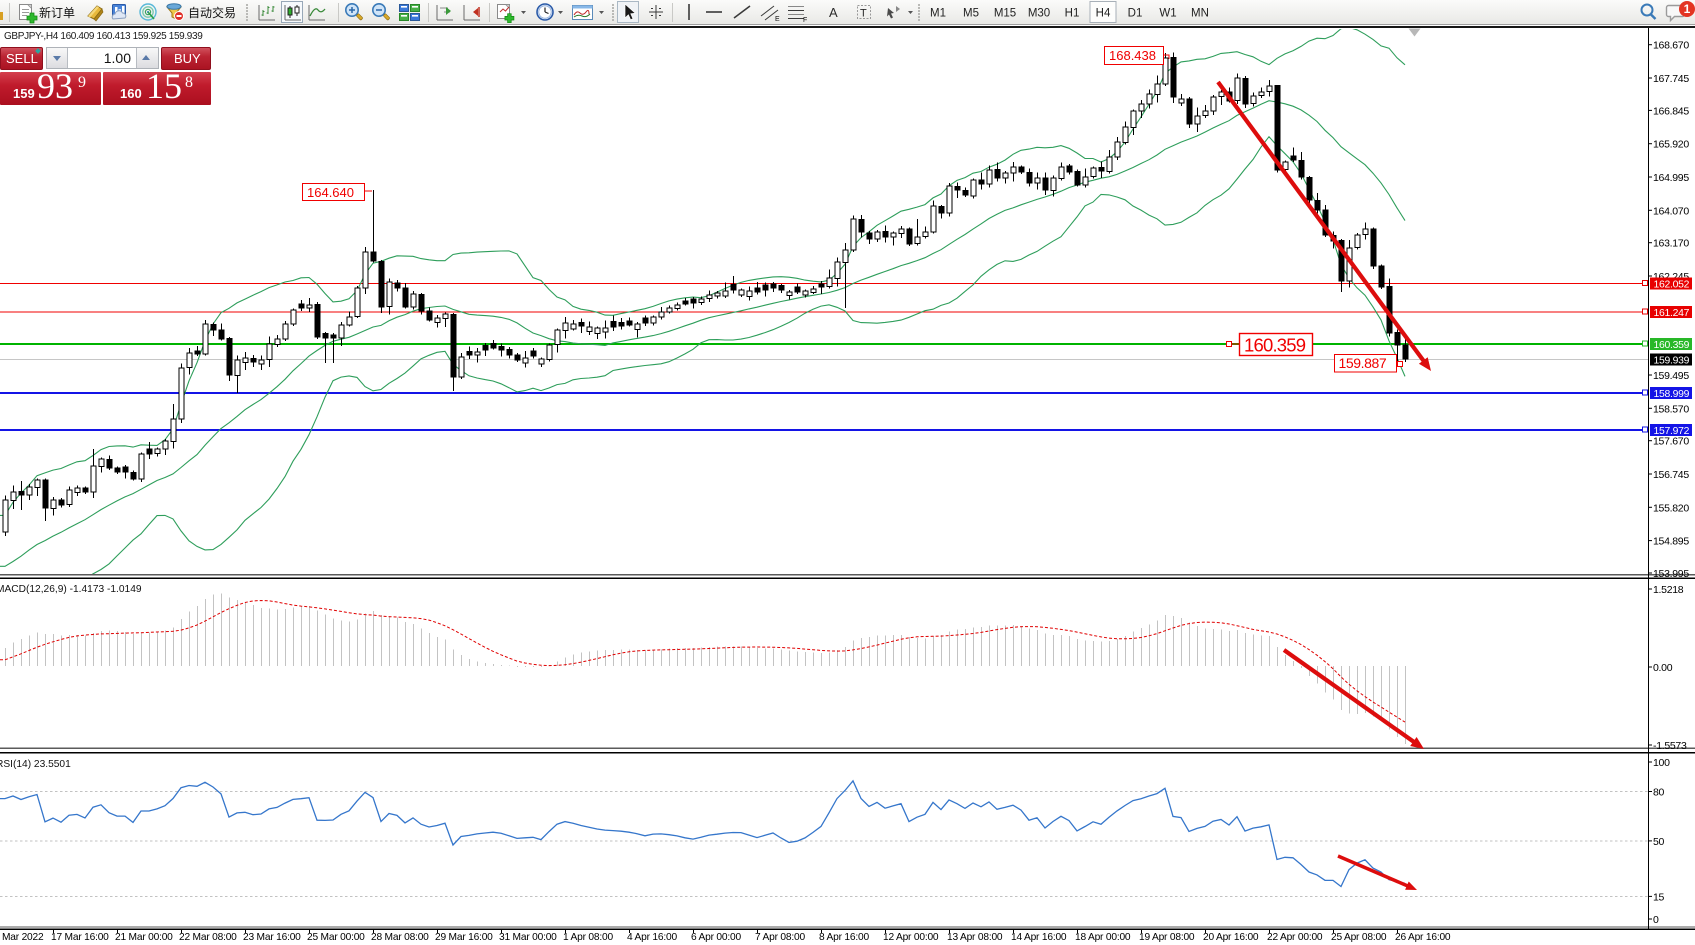 The height and width of the screenshot is (945, 1695). What do you see at coordinates (212, 12) in the screenshot?
I see `svg-text: 自动交易` at bounding box center [212, 12].